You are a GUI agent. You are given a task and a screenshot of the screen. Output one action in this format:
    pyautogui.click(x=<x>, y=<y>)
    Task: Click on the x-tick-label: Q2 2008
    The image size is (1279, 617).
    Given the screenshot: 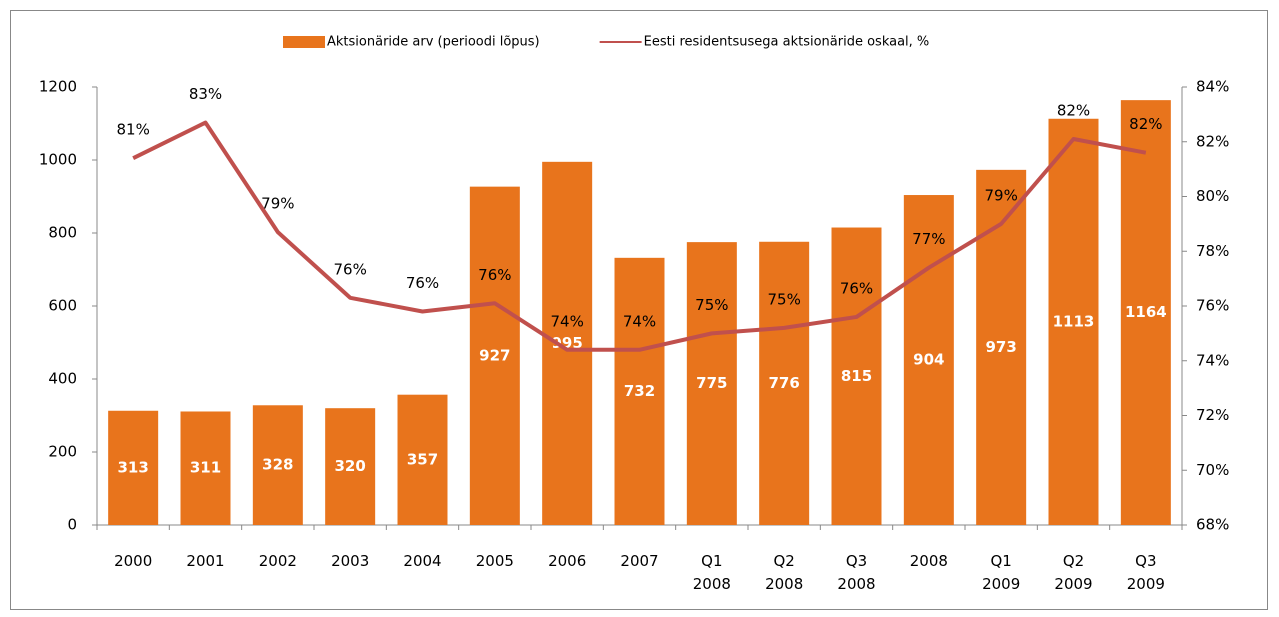 What is the action you would take?
    pyautogui.click(x=784, y=572)
    